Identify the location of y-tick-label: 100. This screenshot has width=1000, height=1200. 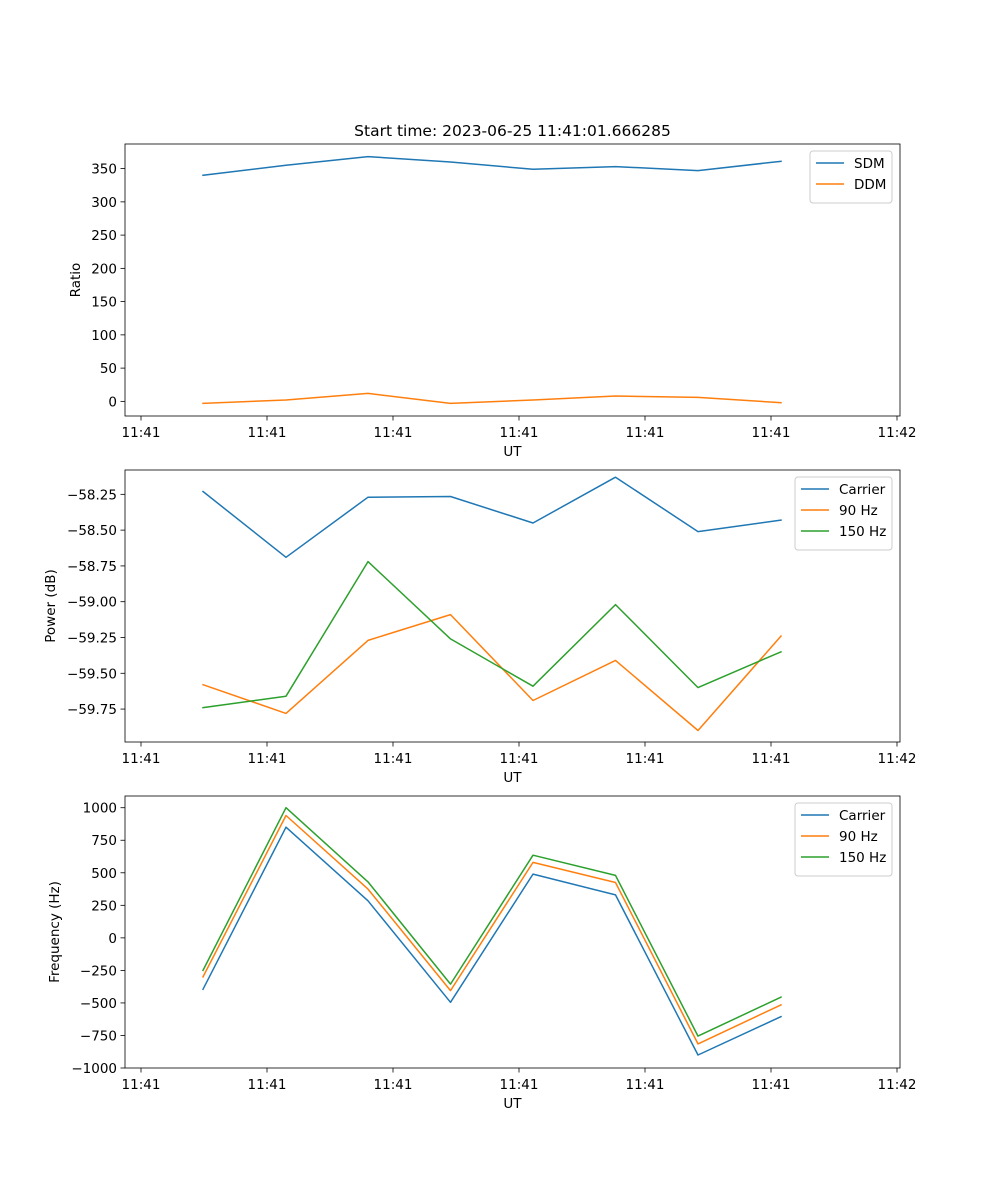
(104, 336).